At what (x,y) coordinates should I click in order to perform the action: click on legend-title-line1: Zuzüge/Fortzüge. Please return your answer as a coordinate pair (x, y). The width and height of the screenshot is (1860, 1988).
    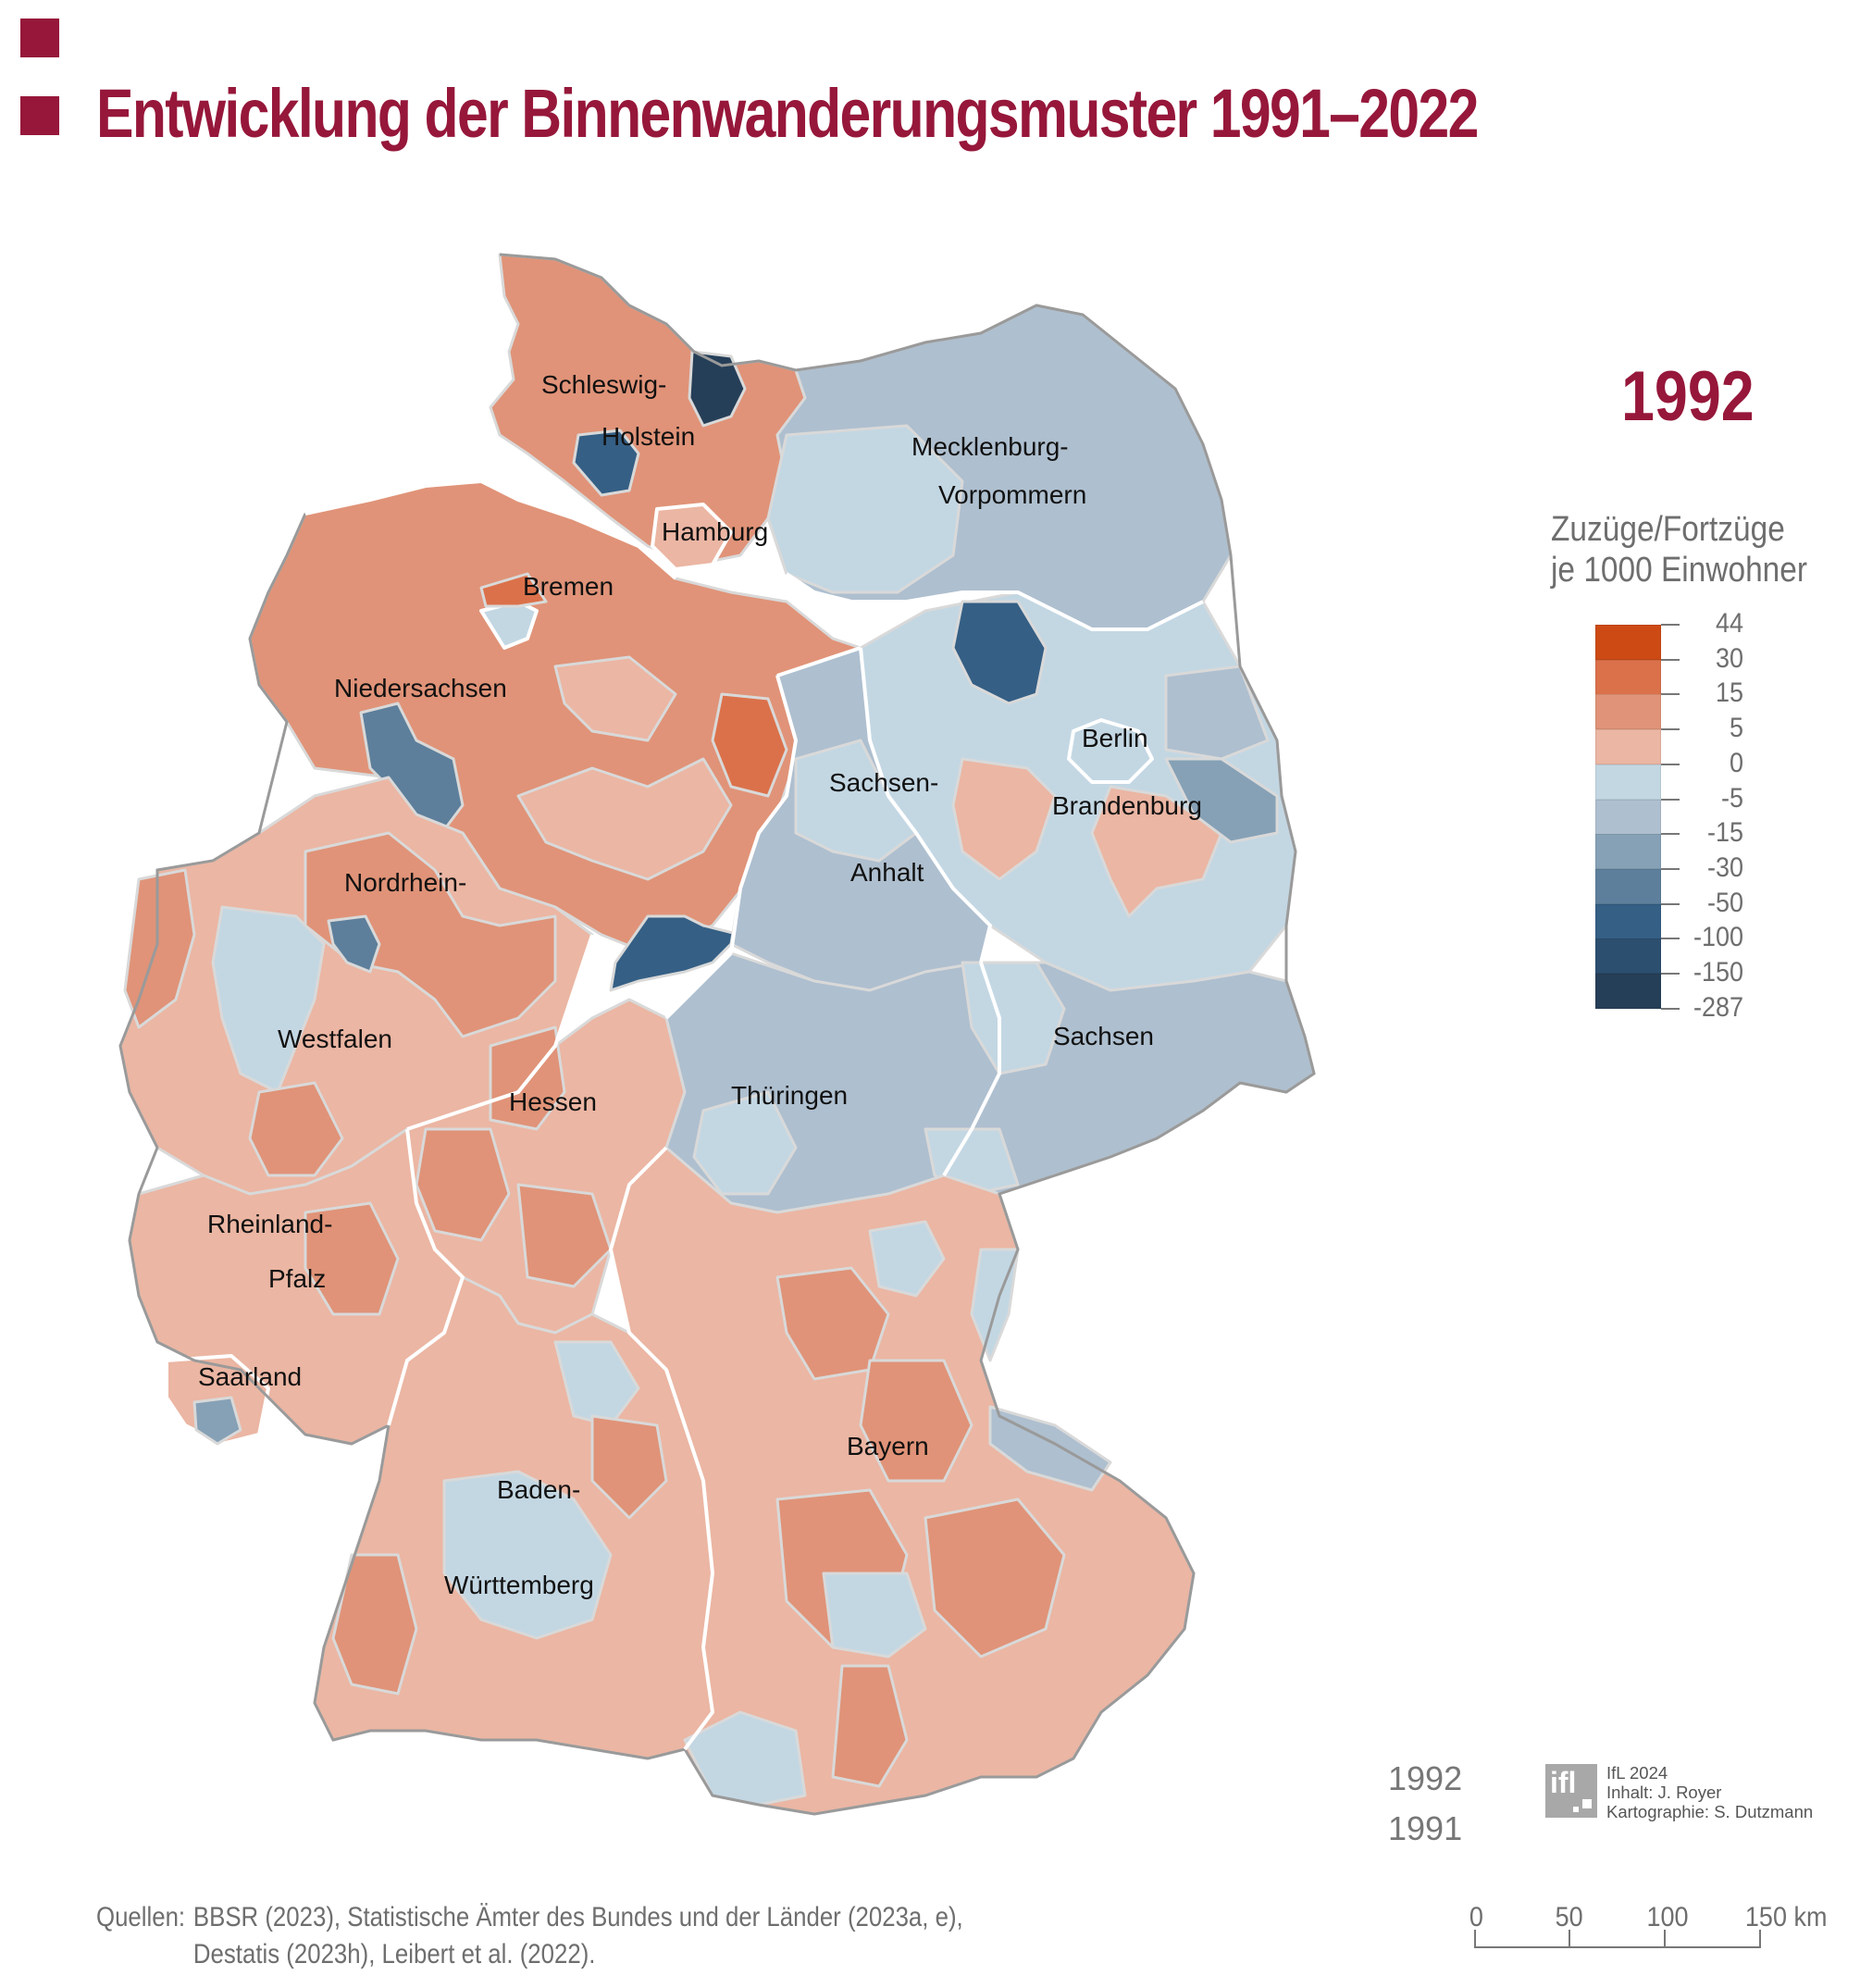
    Looking at the image, I should click on (1668, 530).